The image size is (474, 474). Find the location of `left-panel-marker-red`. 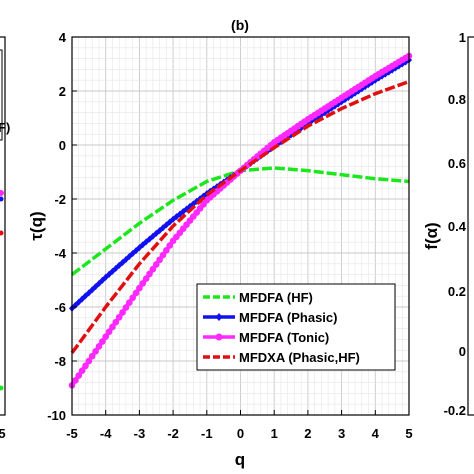

left-panel-marker-red is located at coordinates (2, 233).